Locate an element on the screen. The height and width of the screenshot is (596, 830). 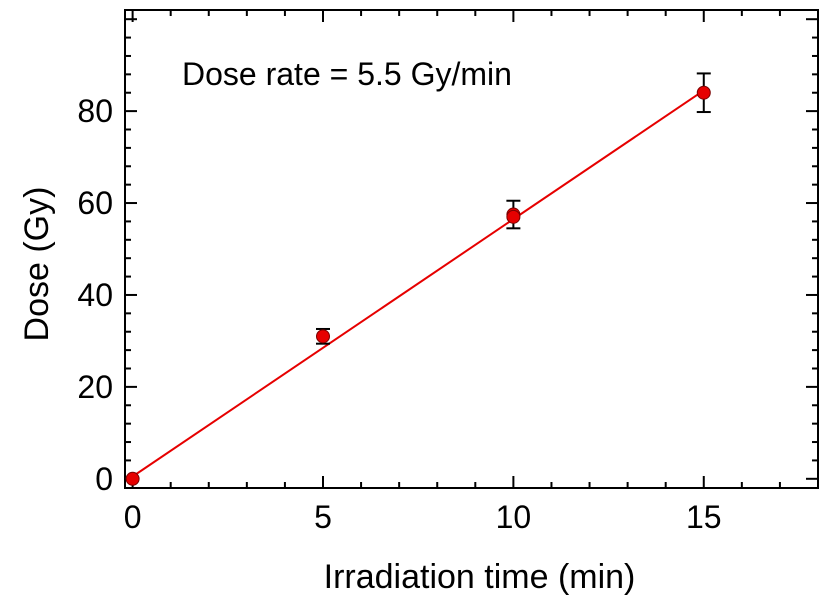
y-tick-label: 40 is located at coordinates (95, 295).